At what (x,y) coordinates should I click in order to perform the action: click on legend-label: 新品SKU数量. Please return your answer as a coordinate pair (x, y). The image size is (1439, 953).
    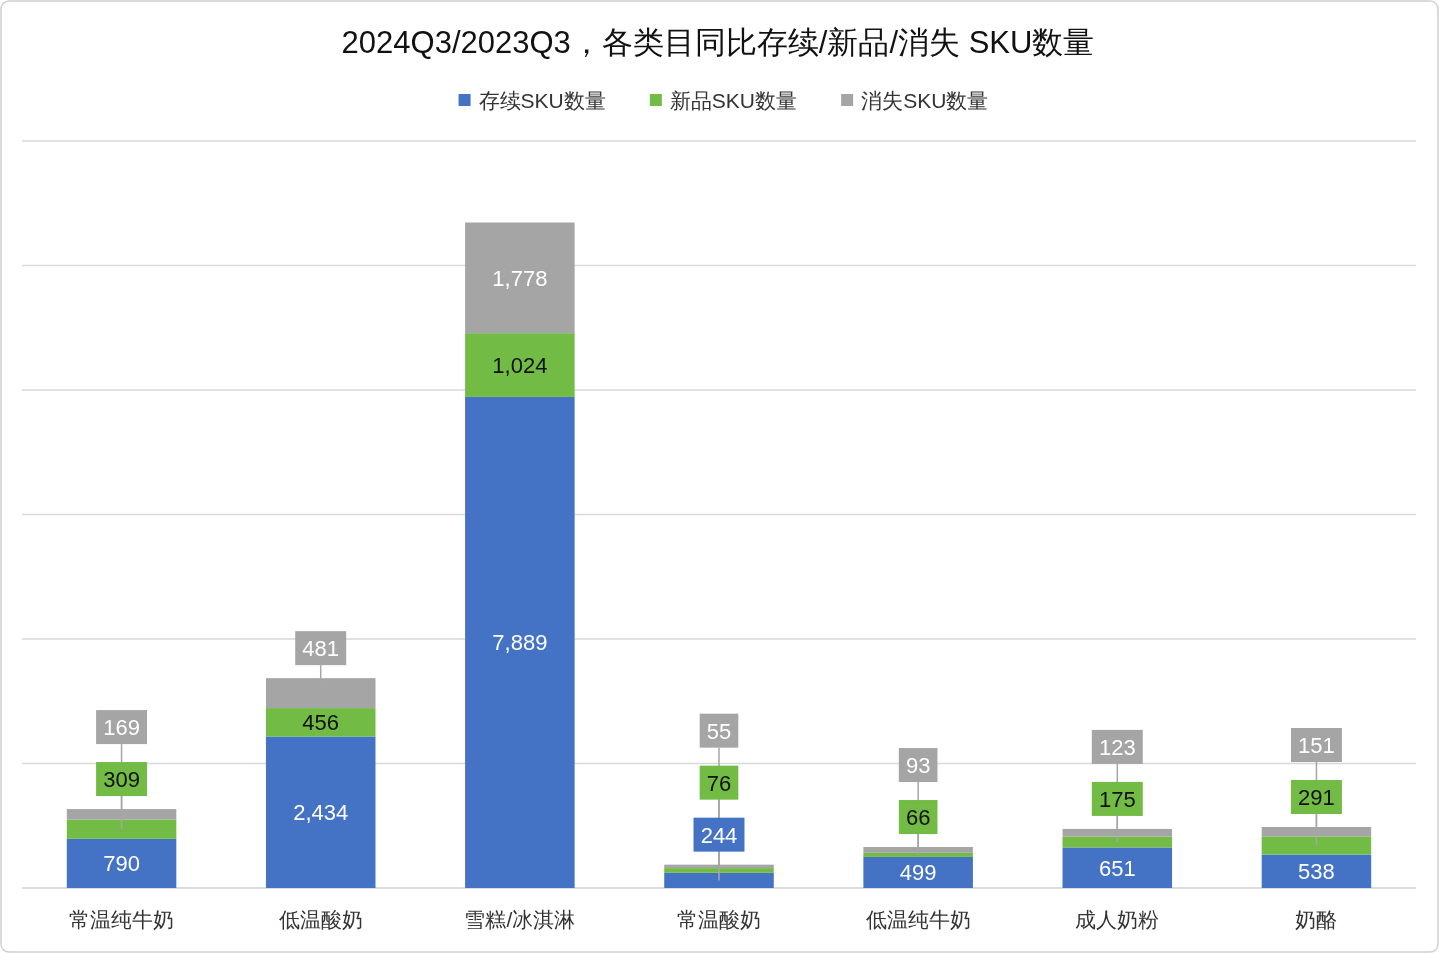
    Looking at the image, I should click on (733, 100).